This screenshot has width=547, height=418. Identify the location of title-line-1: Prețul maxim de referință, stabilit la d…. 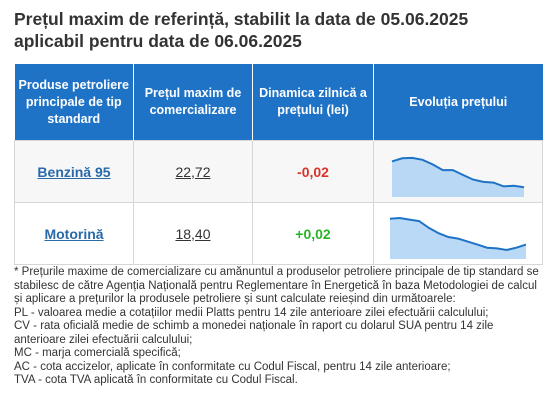
(241, 19).